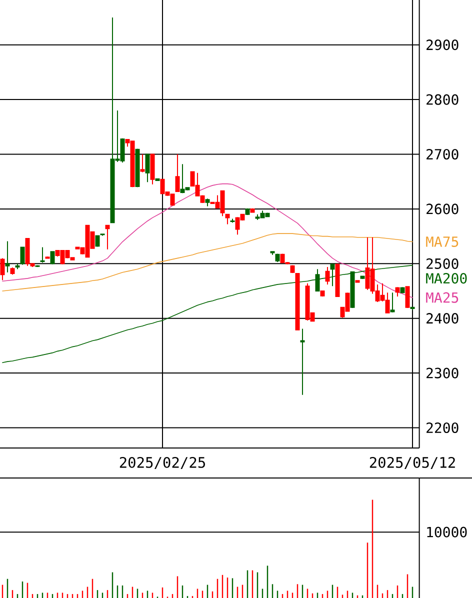 This screenshot has height=598, width=472. I want to click on y-tick-label: 2700, so click(442, 154).